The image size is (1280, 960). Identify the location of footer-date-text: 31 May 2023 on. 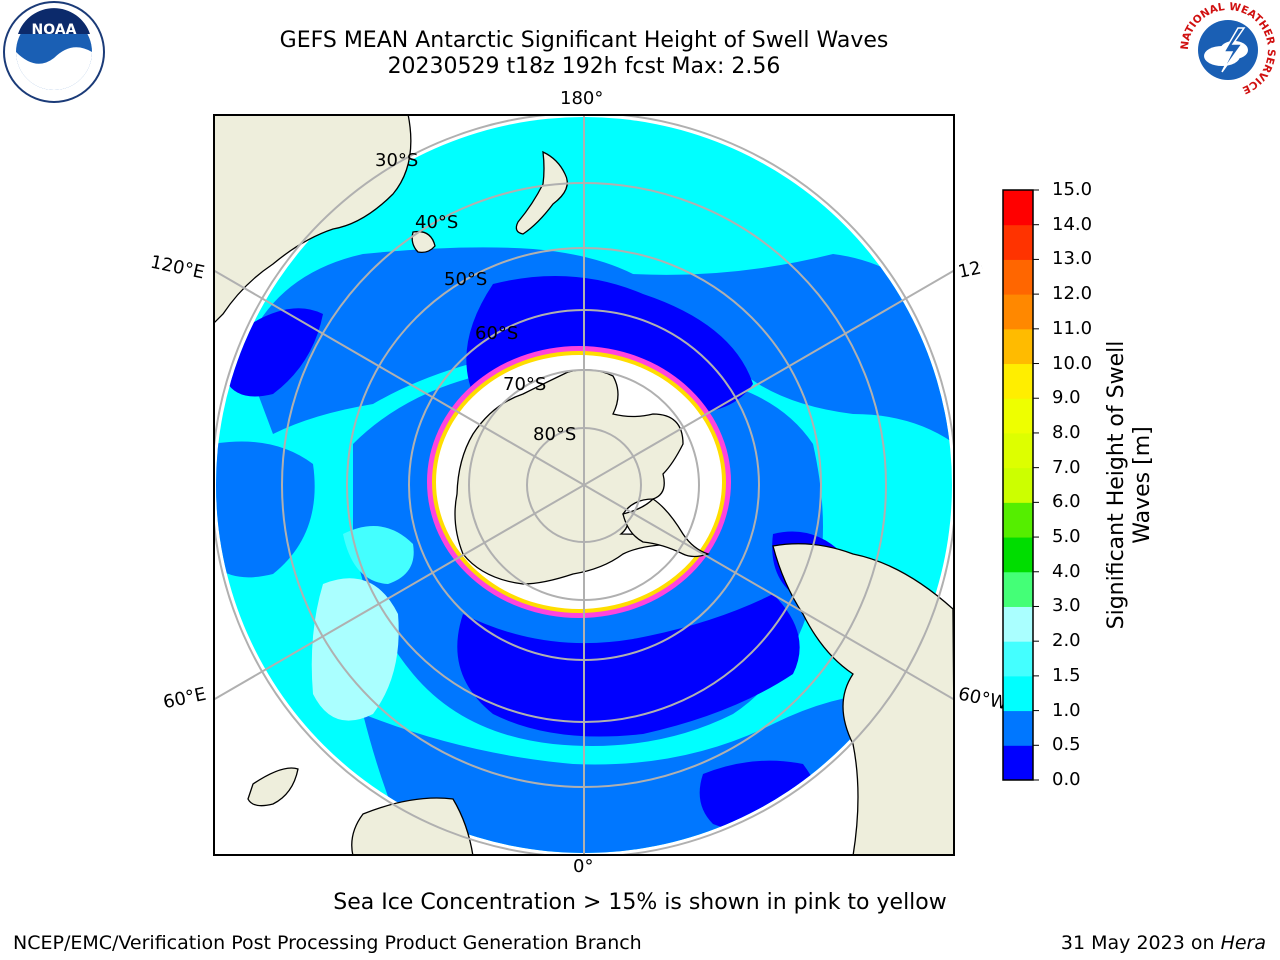
(1140, 943).